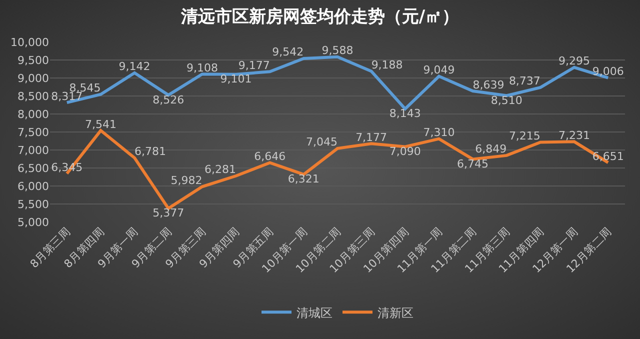 The height and width of the screenshot is (339, 640). What do you see at coordinates (506, 100) in the screenshot?
I see `data-label: 8,510` at bounding box center [506, 100].